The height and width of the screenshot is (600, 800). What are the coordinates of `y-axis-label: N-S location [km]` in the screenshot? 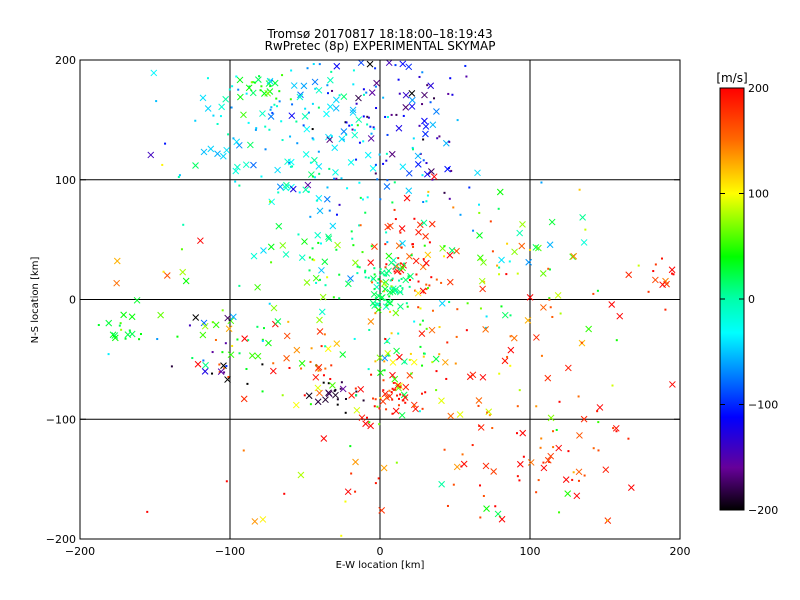 It's located at (35, 300).